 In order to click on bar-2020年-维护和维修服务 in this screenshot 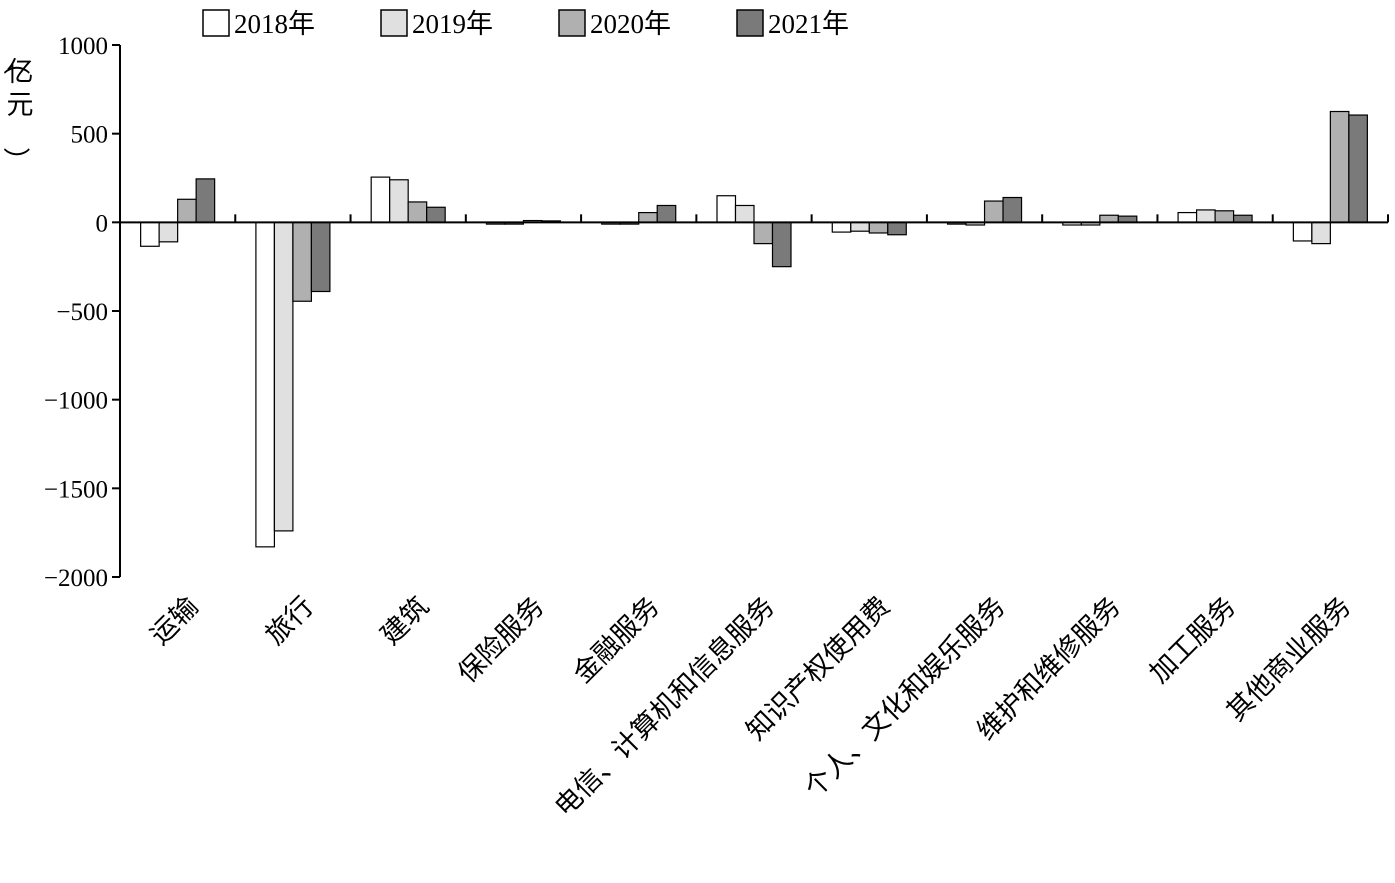, I will do `click(1109, 218)`.